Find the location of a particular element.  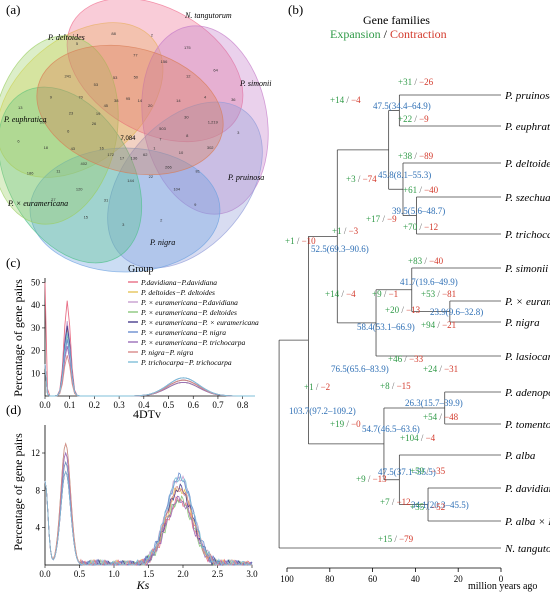

tree-taxon-label: P. davidiana is located at coordinates (527, 489).